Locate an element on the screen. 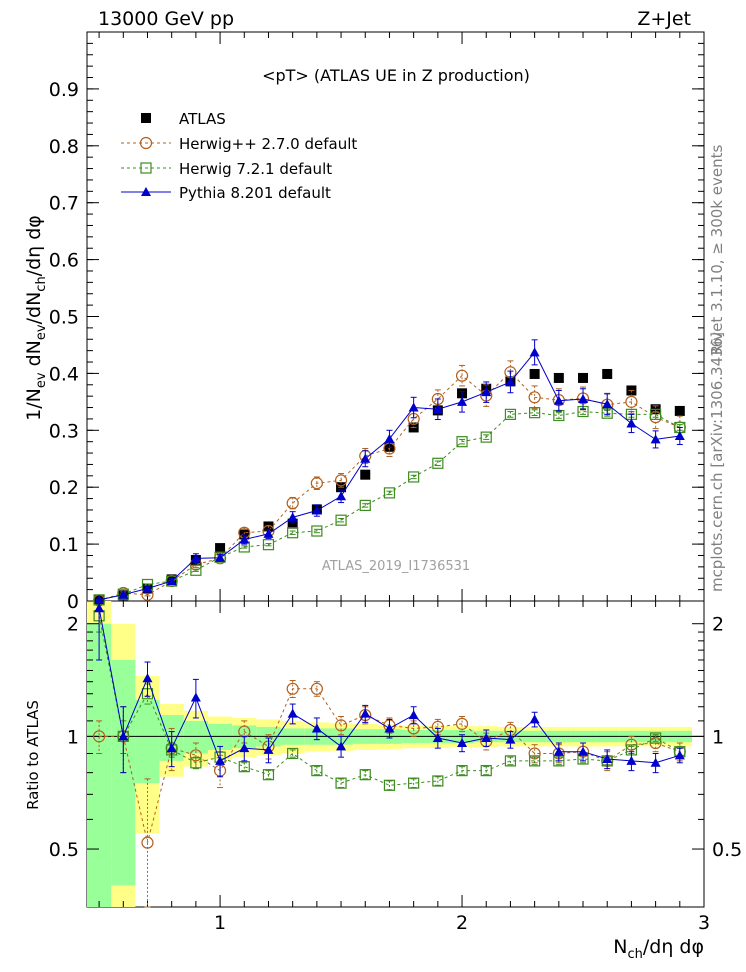  y-tick-label-main: 0.3 is located at coordinates (64, 431).